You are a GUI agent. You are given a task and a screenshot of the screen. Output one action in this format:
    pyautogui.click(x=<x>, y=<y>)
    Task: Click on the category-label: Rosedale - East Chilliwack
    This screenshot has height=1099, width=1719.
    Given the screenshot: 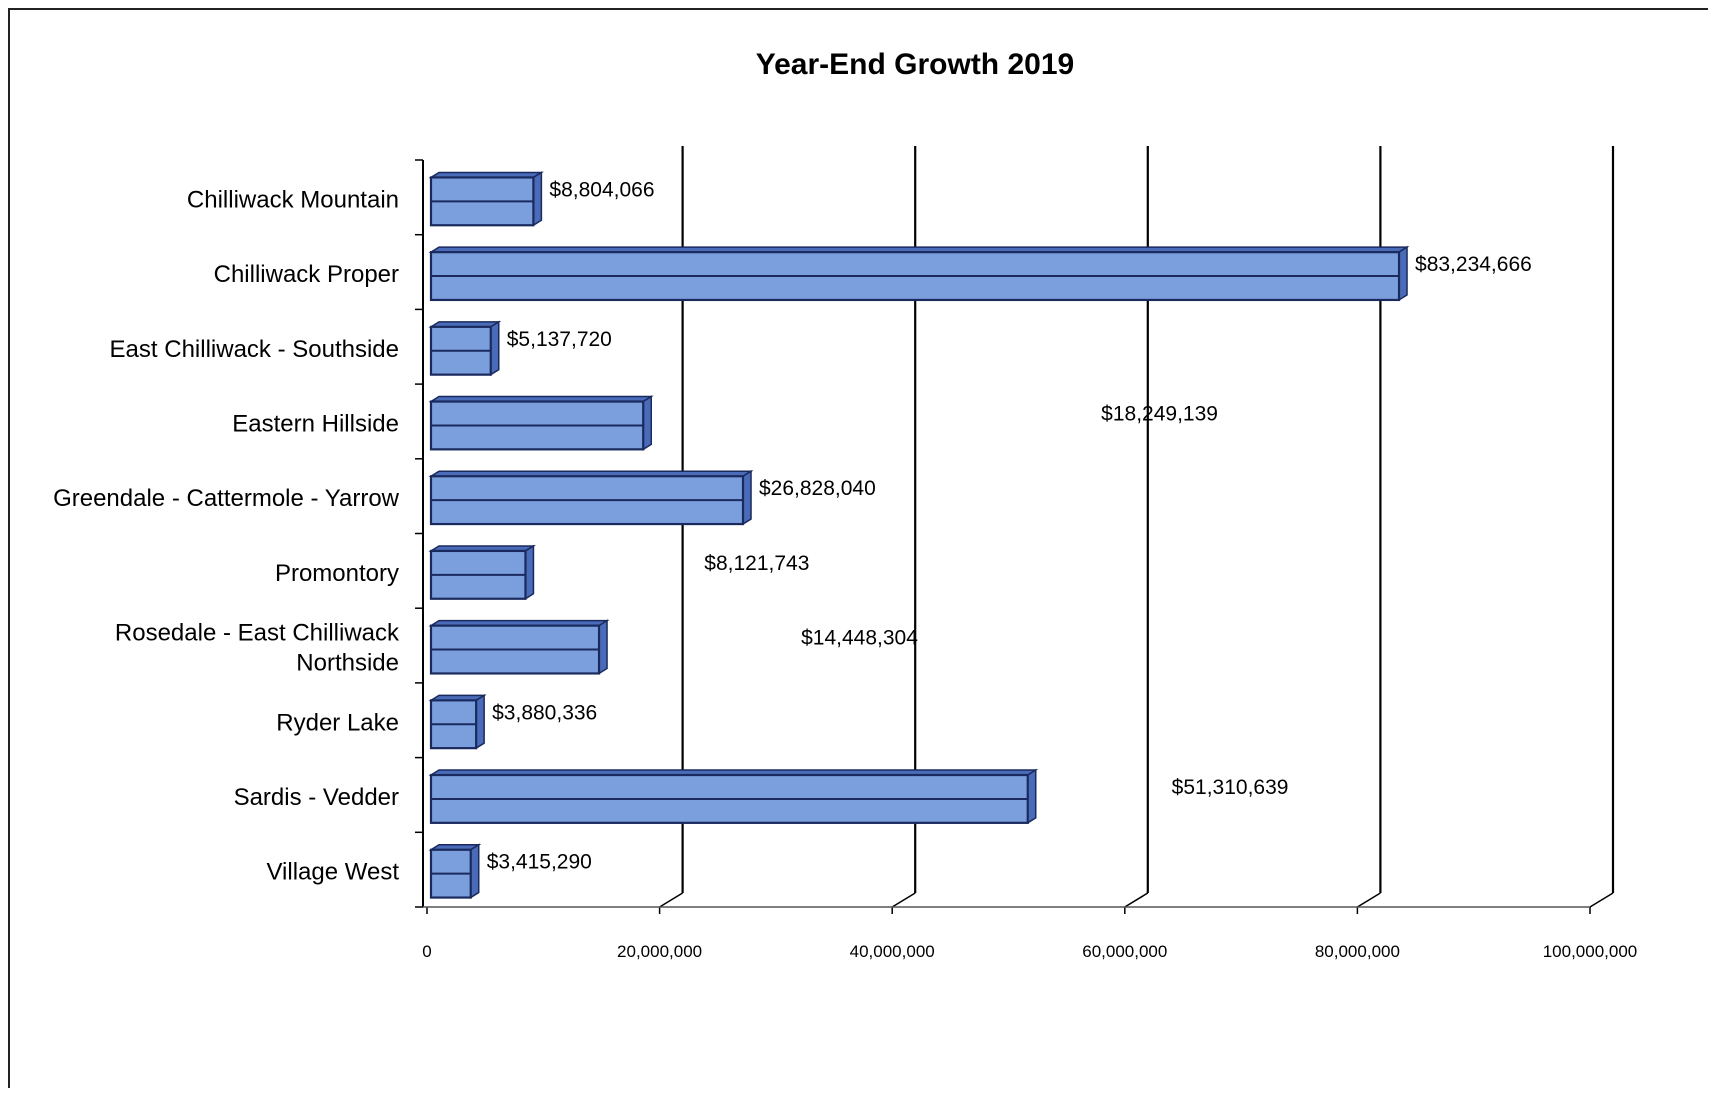 What is the action you would take?
    pyautogui.click(x=257, y=633)
    